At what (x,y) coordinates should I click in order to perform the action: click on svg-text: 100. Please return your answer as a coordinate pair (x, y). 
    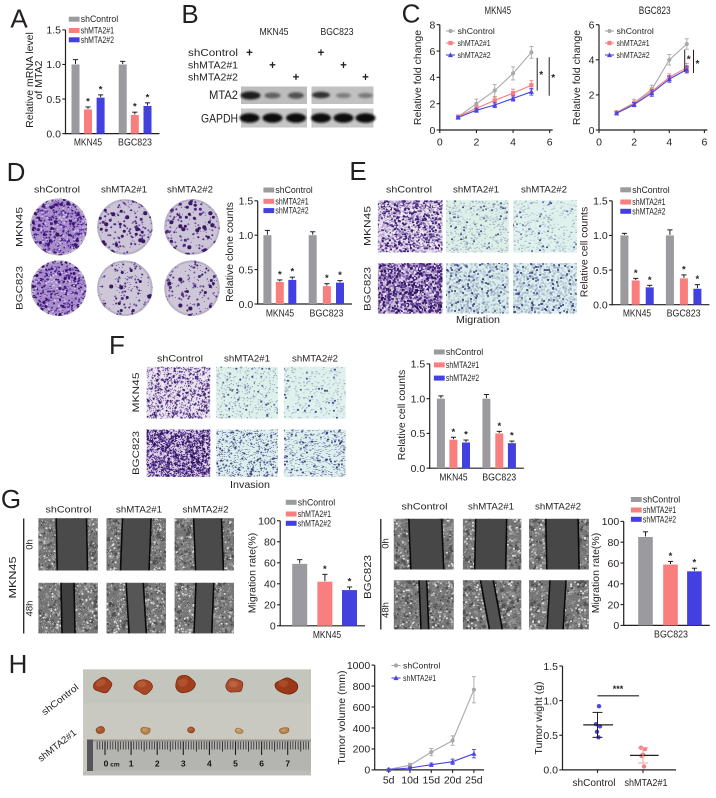
    Looking at the image, I should click on (611, 522).